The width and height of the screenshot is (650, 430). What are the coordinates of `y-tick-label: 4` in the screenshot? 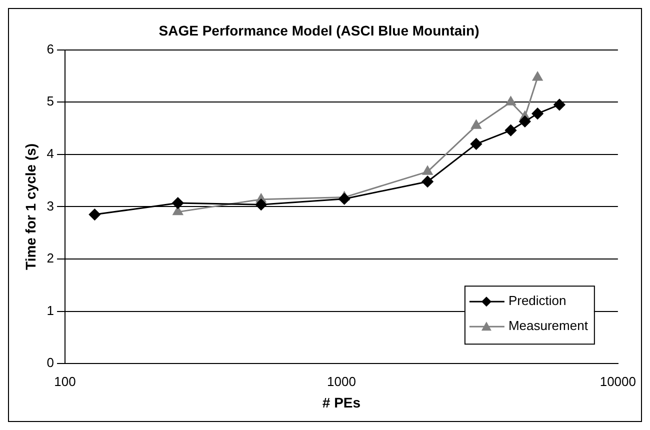 It's located at (50, 153).